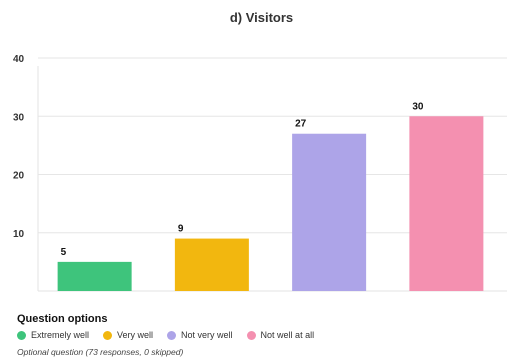  Describe the element at coordinates (108, 335) in the screenshot. I see `legend-swatch-very-well` at that location.